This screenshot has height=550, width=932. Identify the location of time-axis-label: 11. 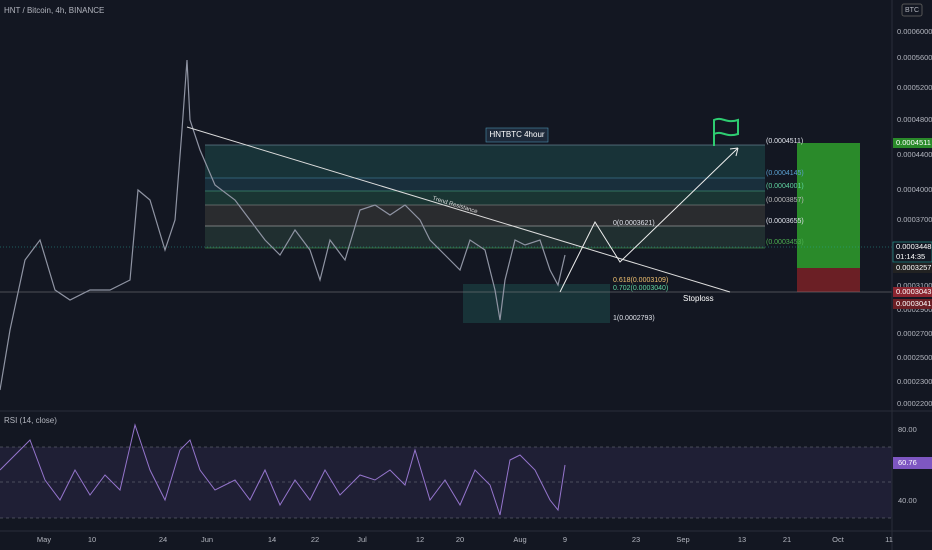
(889, 539).